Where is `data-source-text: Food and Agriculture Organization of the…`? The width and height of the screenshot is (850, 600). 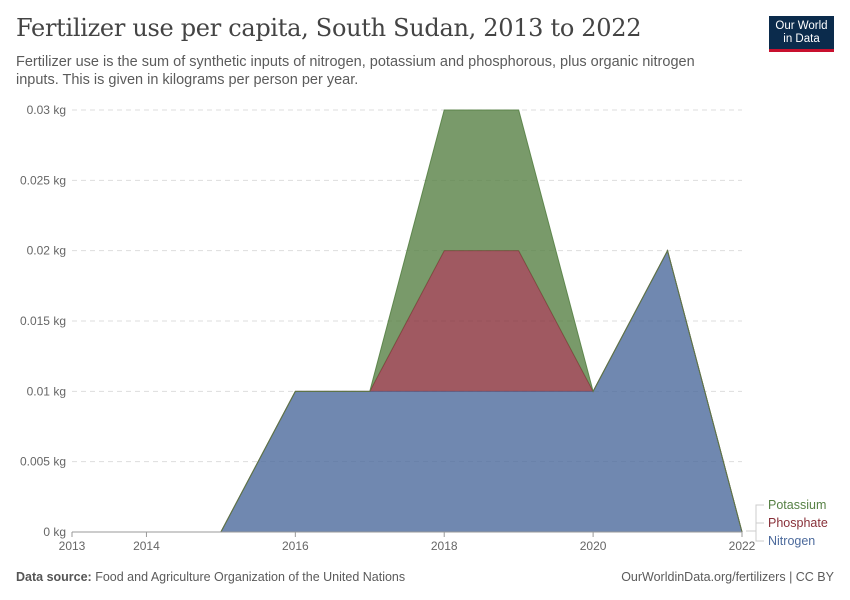 data-source-text: Food and Agriculture Organization of the… is located at coordinates (250, 577).